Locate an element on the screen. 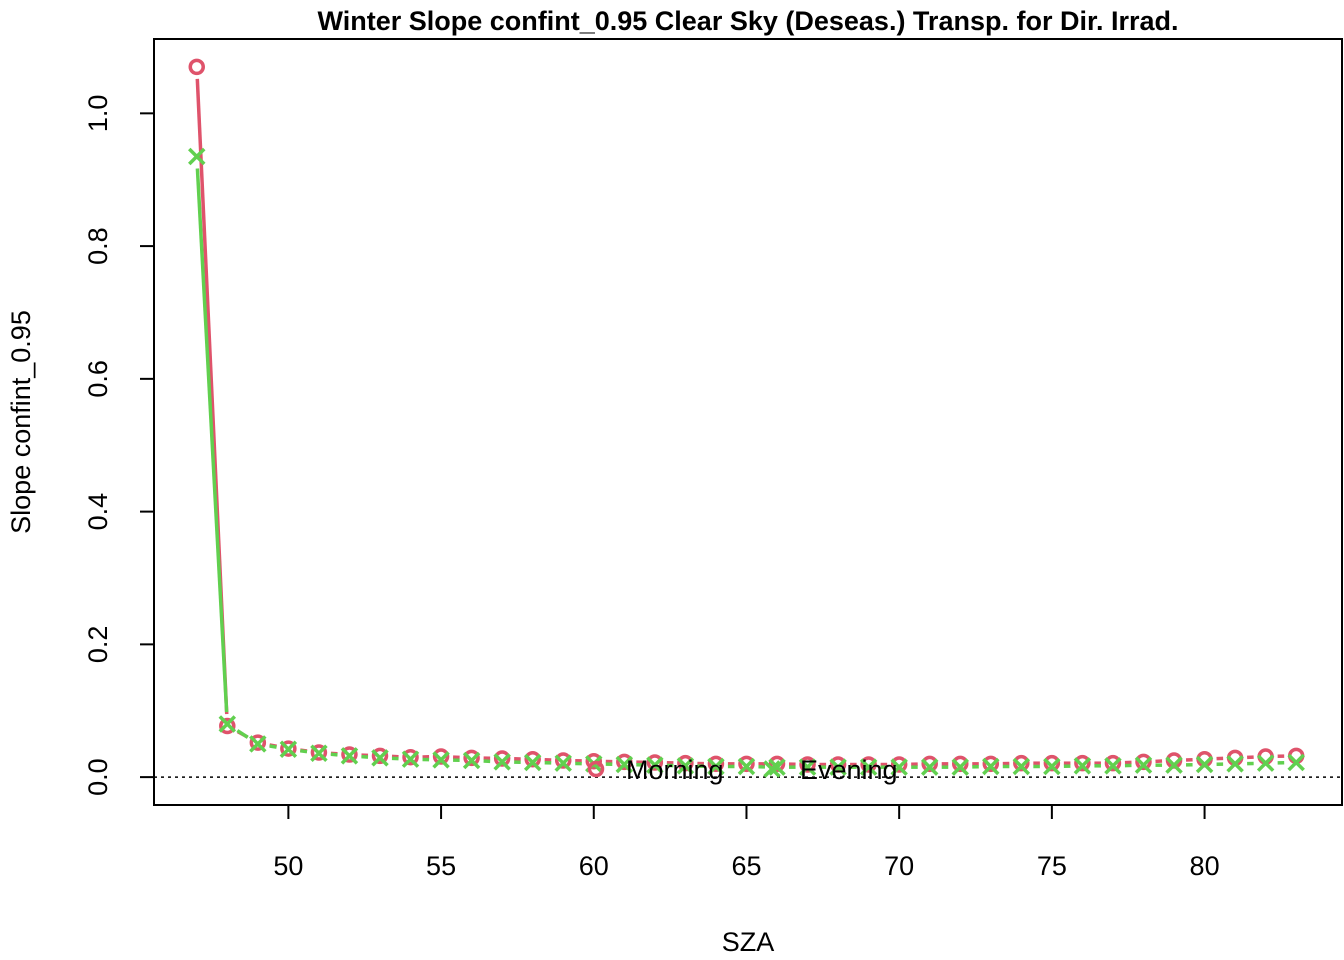 Image resolution: width=1344 pixels, height=960 pixels. legend-item-evening: Evening is located at coordinates (830, 770).